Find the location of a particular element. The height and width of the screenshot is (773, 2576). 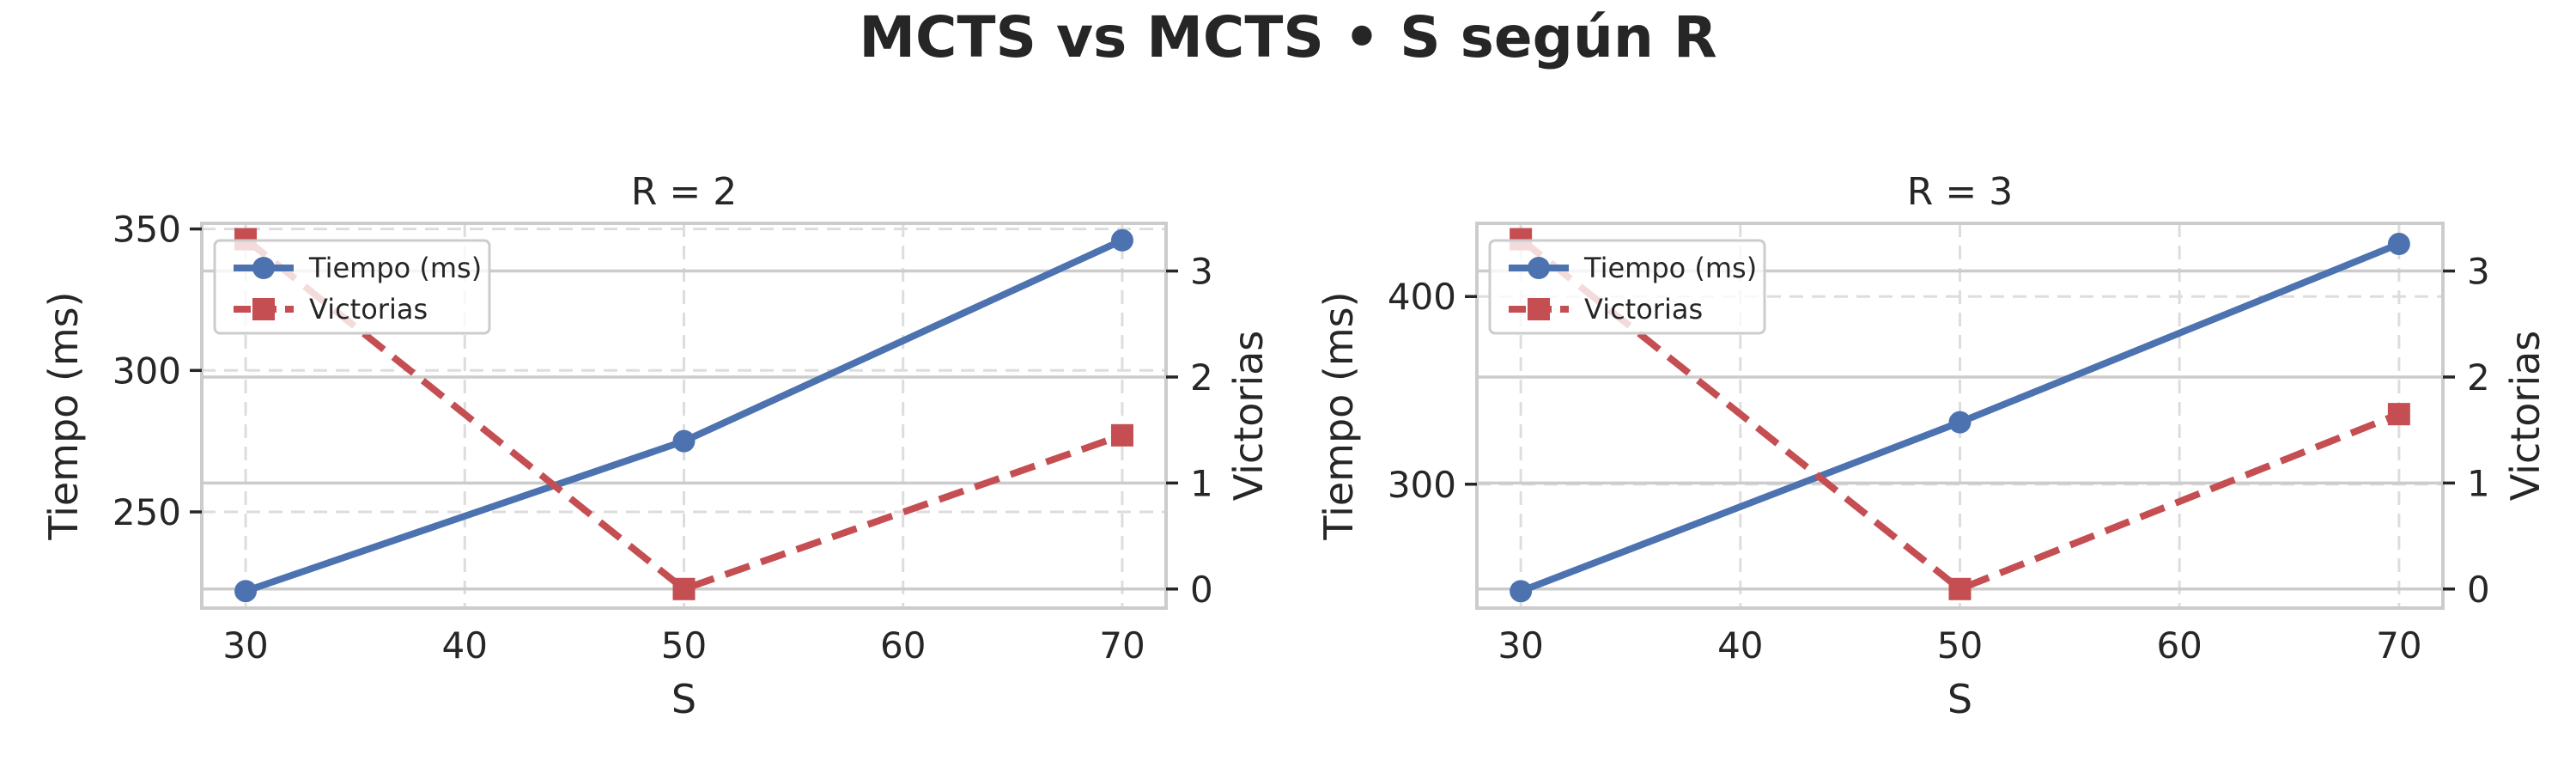

subplot-title: R = 2 is located at coordinates (684, 192).